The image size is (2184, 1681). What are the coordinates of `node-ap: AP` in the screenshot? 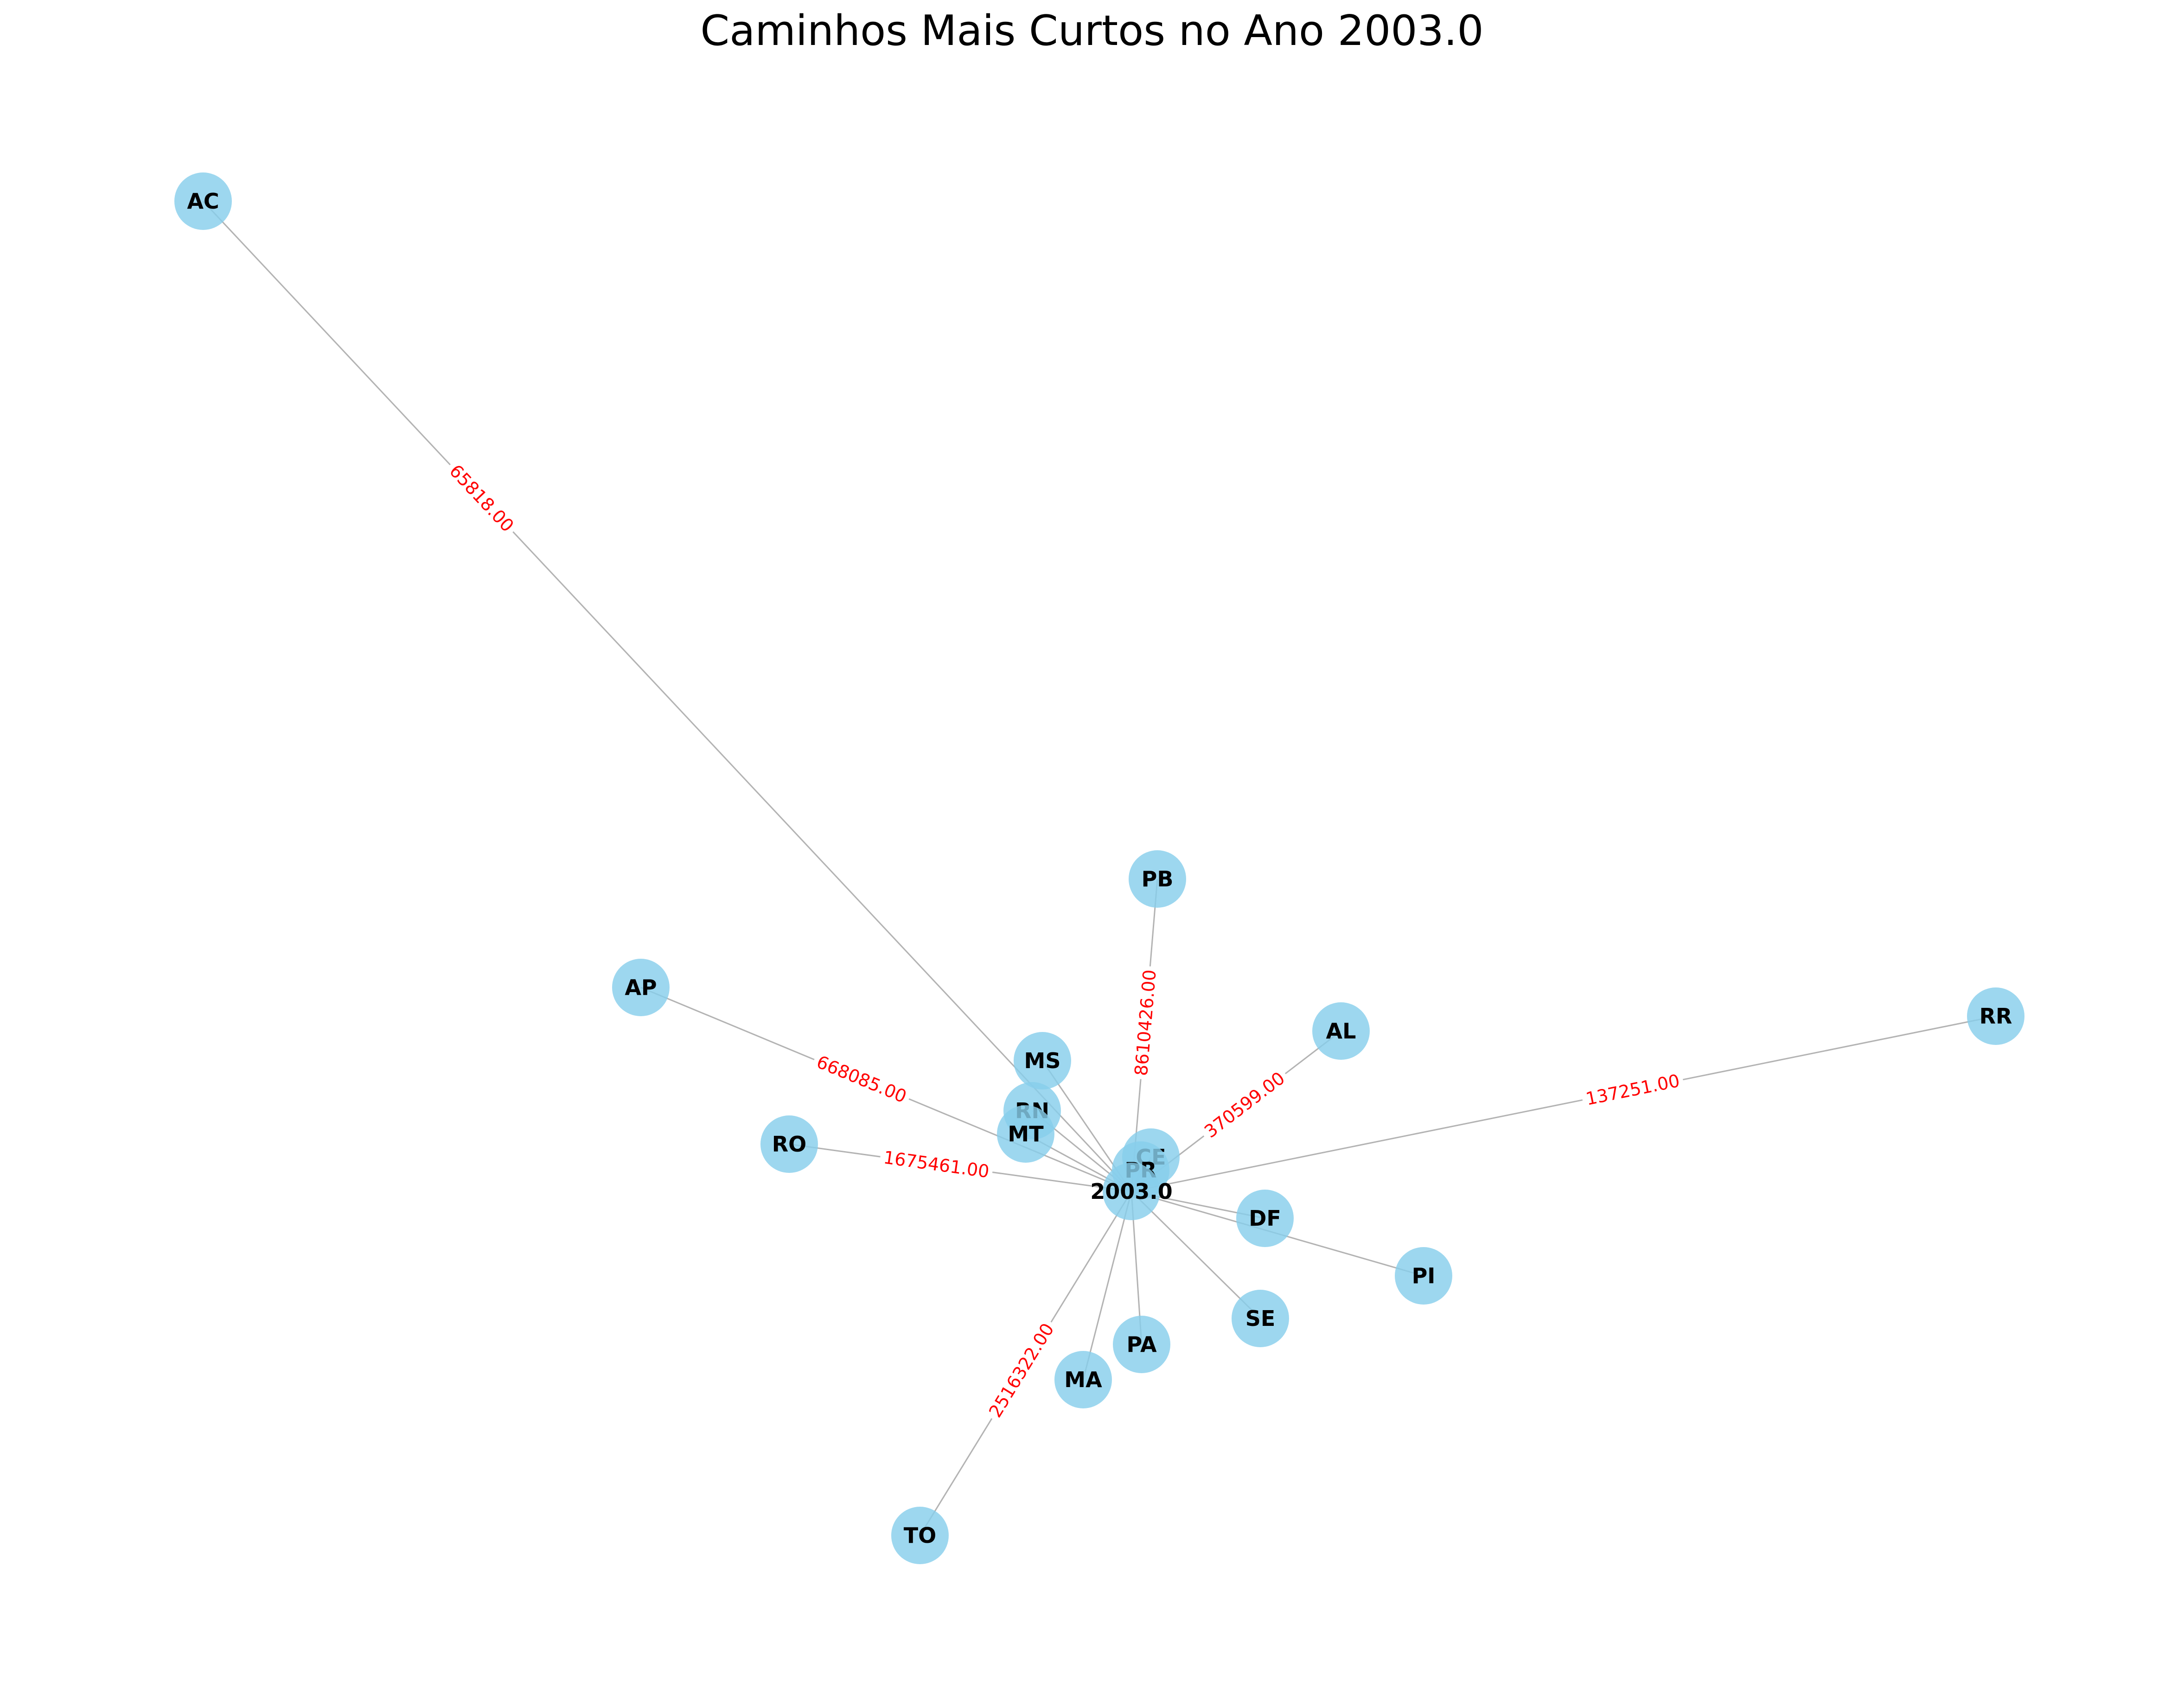 It's located at (641, 987).